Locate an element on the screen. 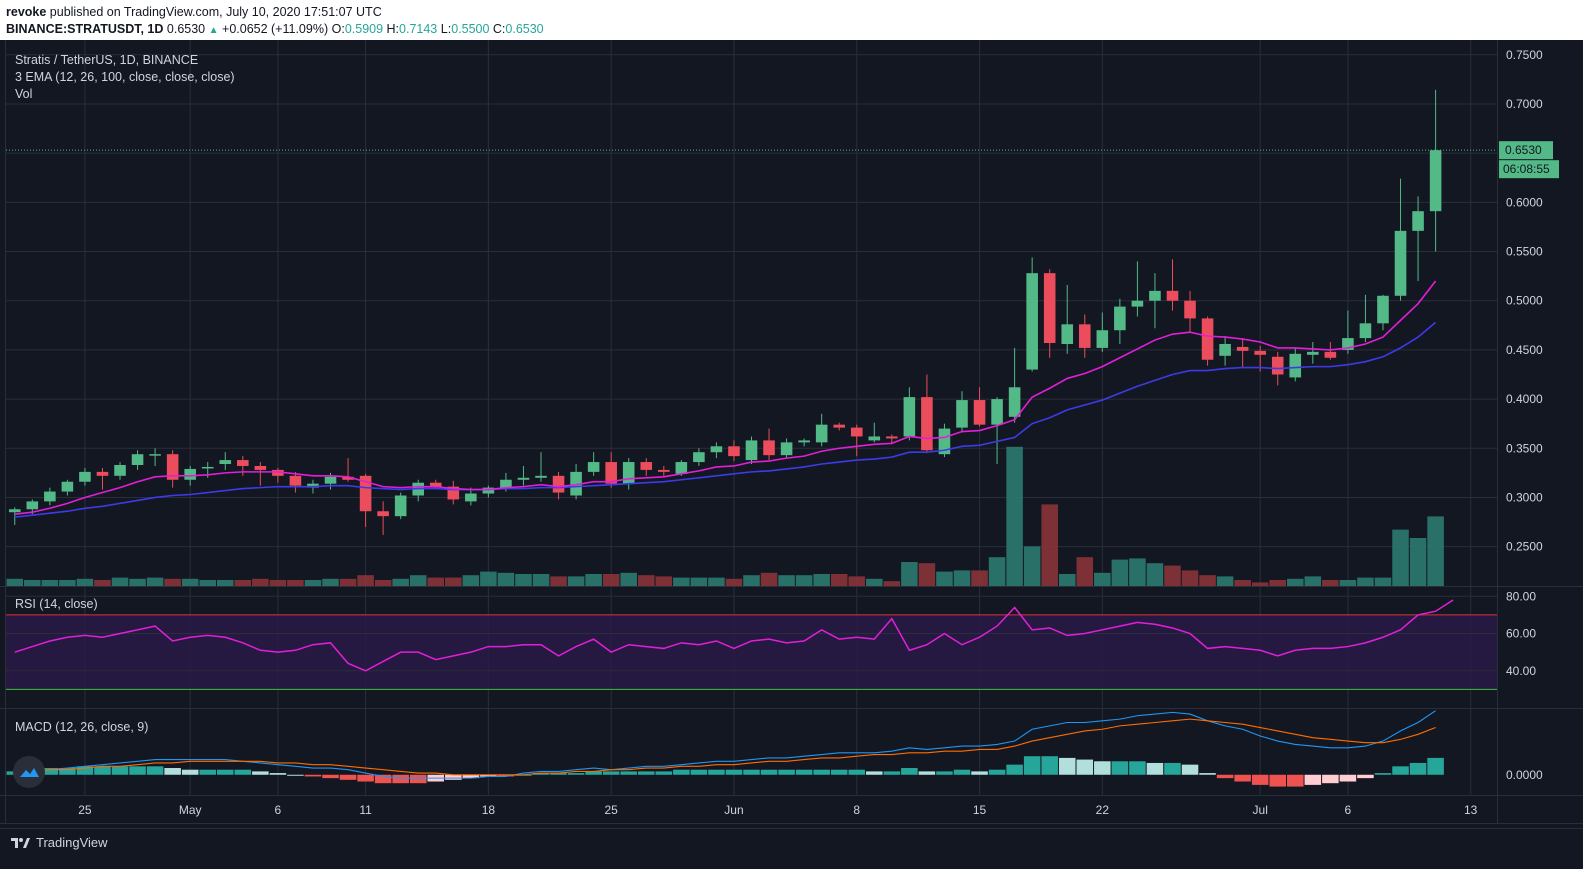  countdown-tag-text: 06:08:55 is located at coordinates (1526, 169).